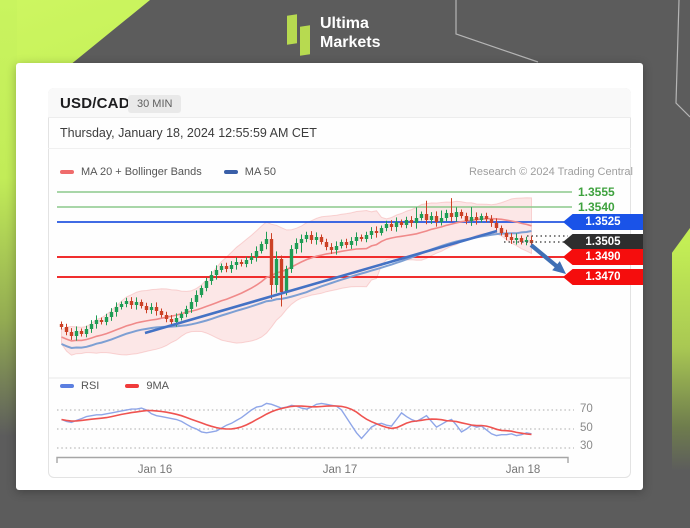 The image size is (690, 528). I want to click on x-axis-line, so click(312, 459).